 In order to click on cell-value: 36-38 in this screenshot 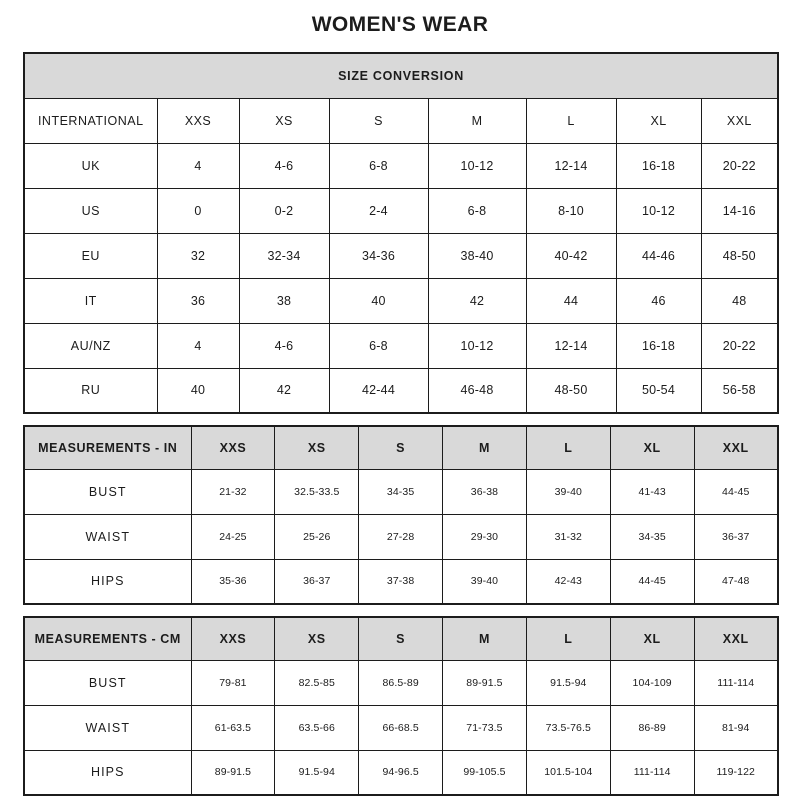, I will do `click(484, 491)`.